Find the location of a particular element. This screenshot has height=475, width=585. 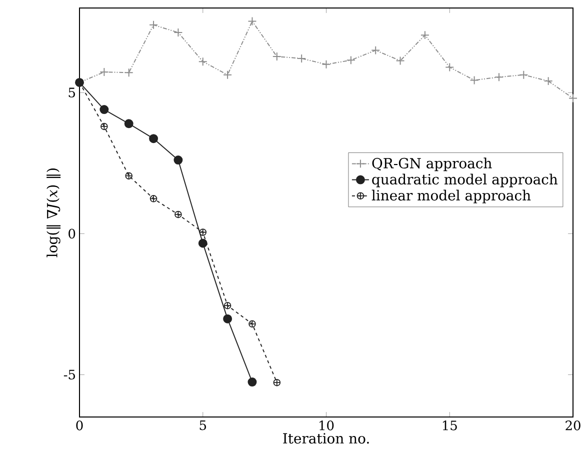

x-tick-label: 20 is located at coordinates (573, 425).